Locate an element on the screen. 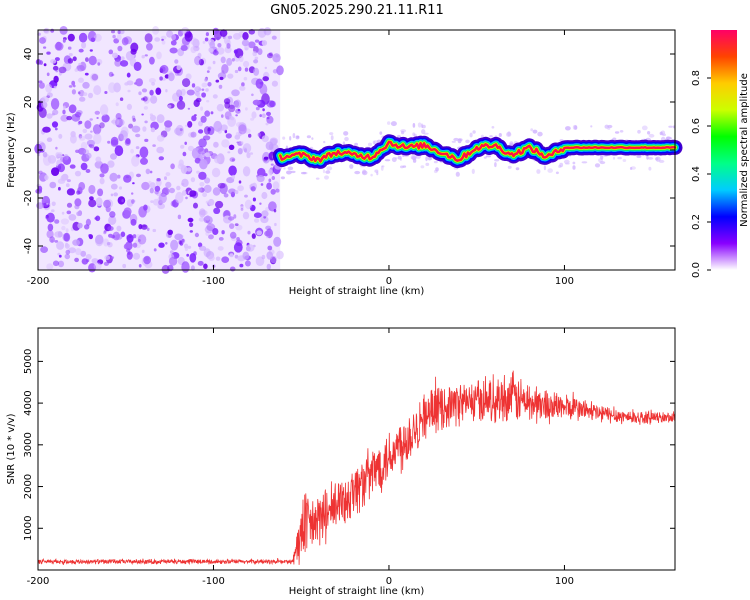 The image size is (750, 600). spectrogram-noise-region is located at coordinates (159, 150).